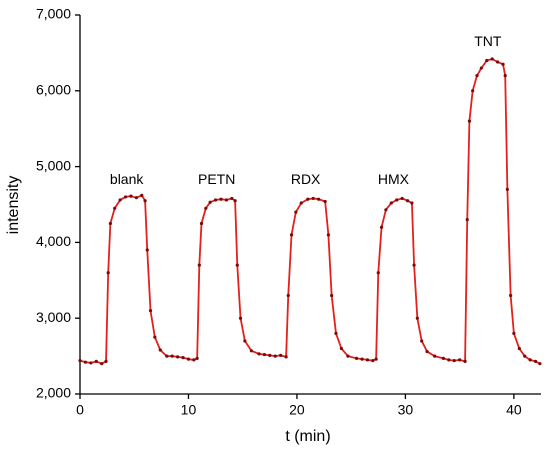  I want to click on x-tick-label: 40, so click(514, 410).